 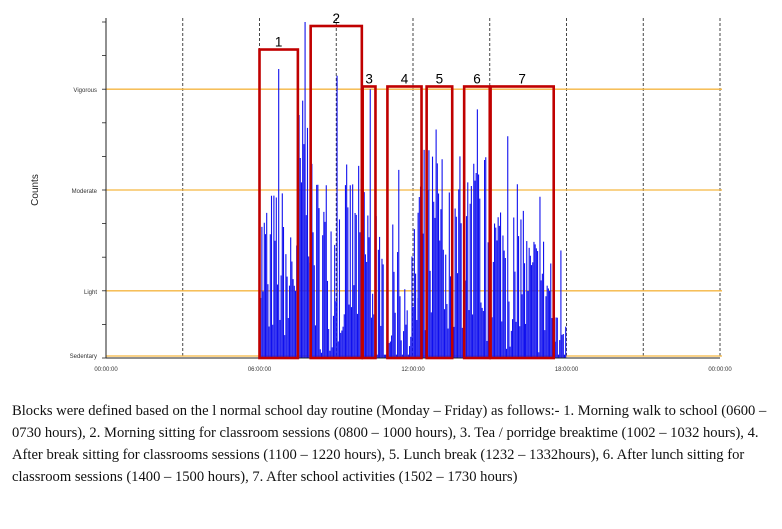 What do you see at coordinates (85, 192) in the screenshot?
I see `y-level-label: Moderate` at bounding box center [85, 192].